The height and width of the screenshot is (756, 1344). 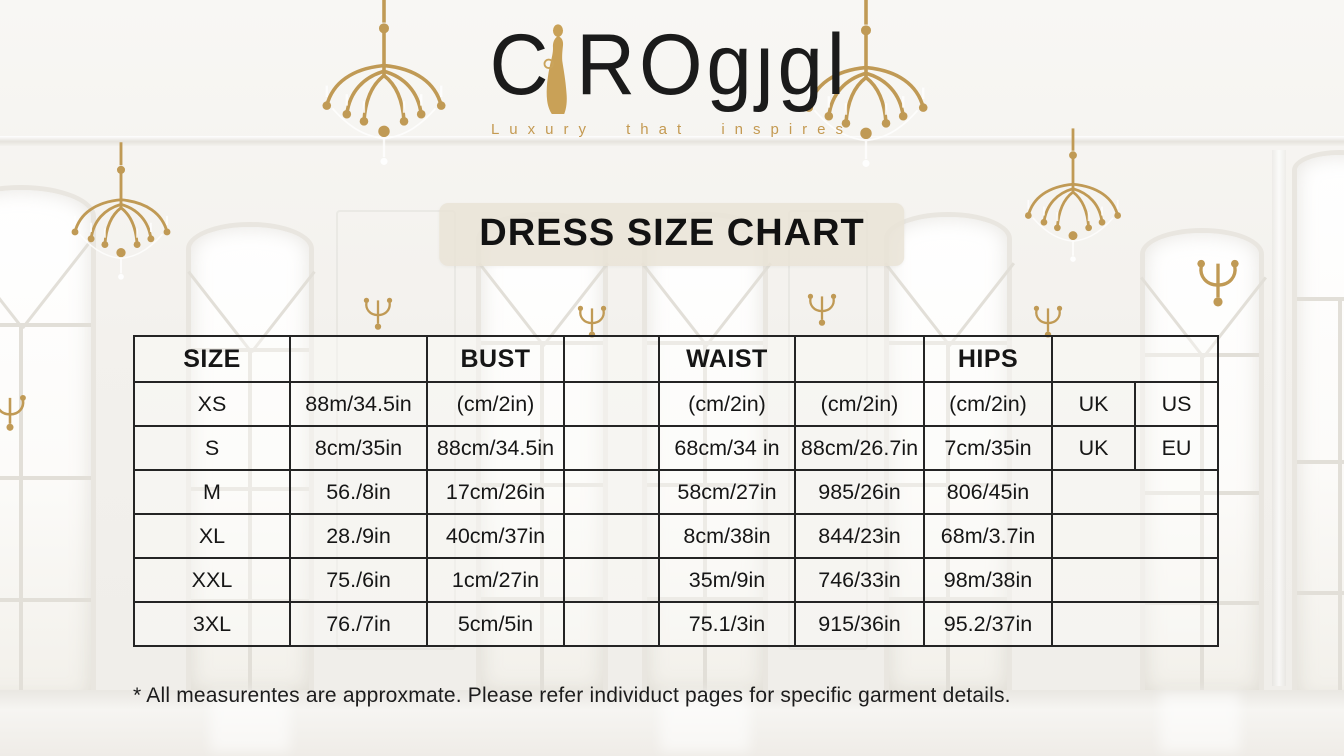 What do you see at coordinates (495, 492) in the screenshot?
I see `table-cell: 17cm/26in` at bounding box center [495, 492].